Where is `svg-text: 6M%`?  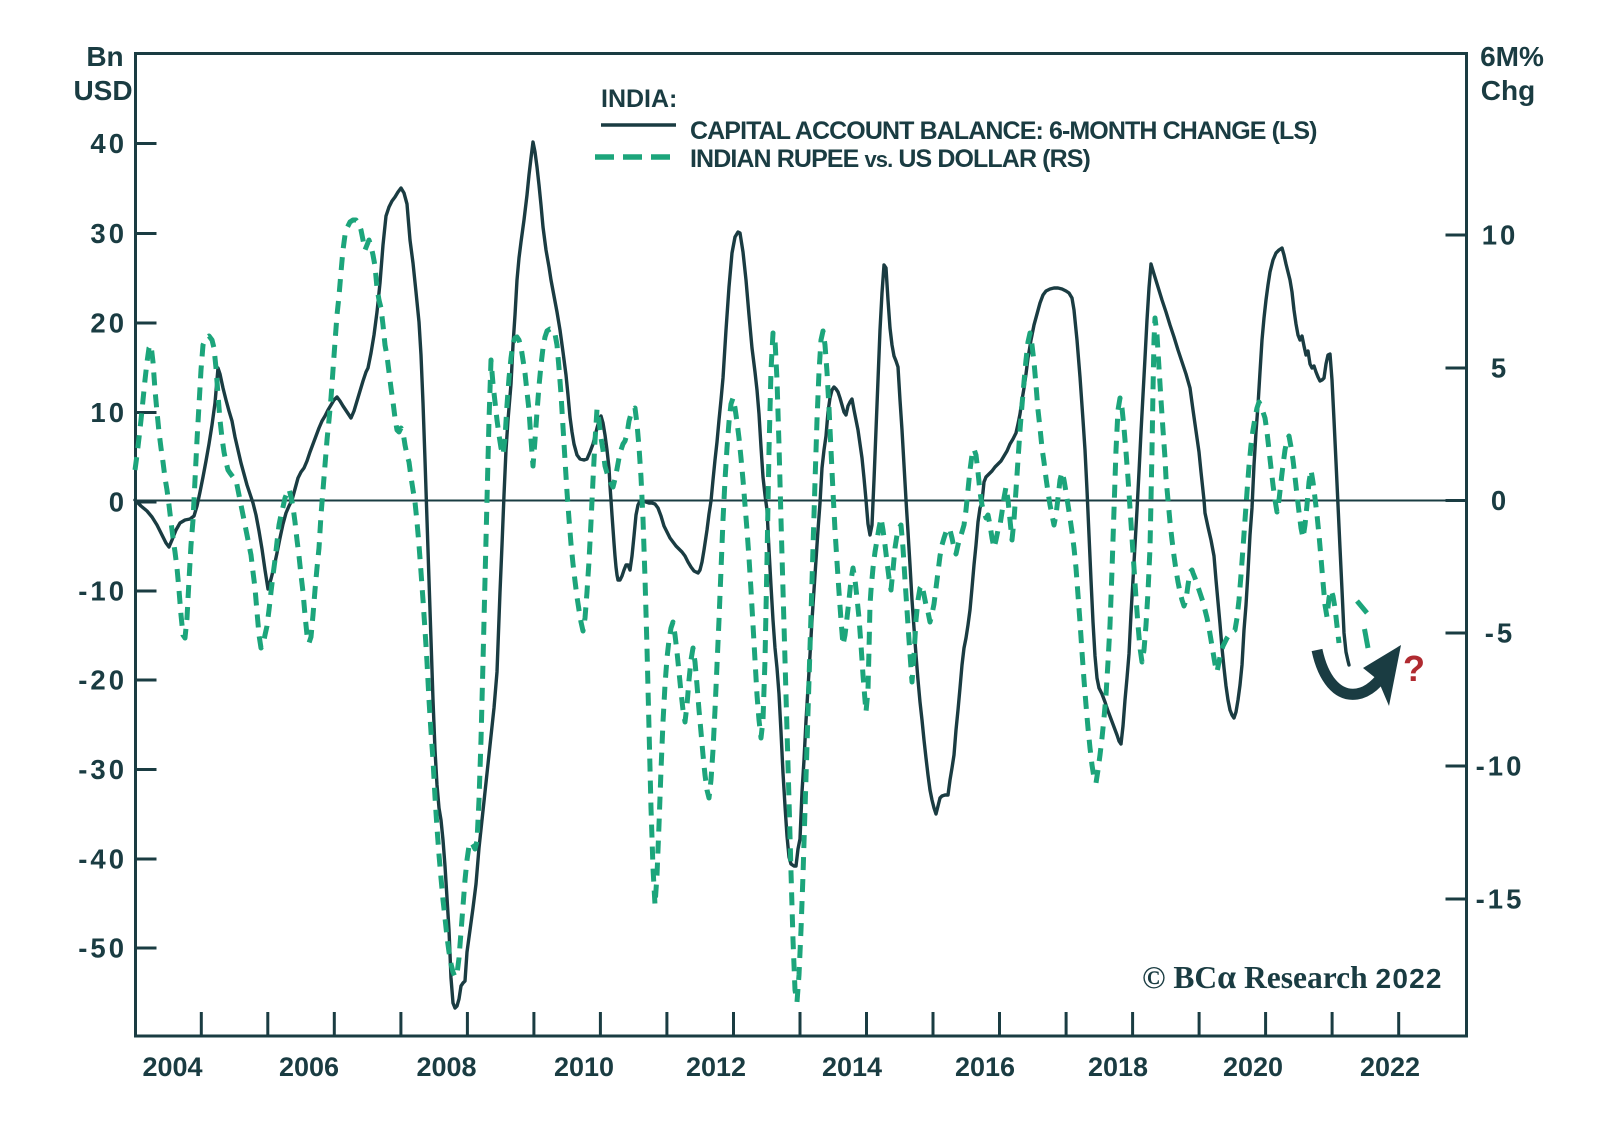
svg-text: 6M% is located at coordinates (1512, 56).